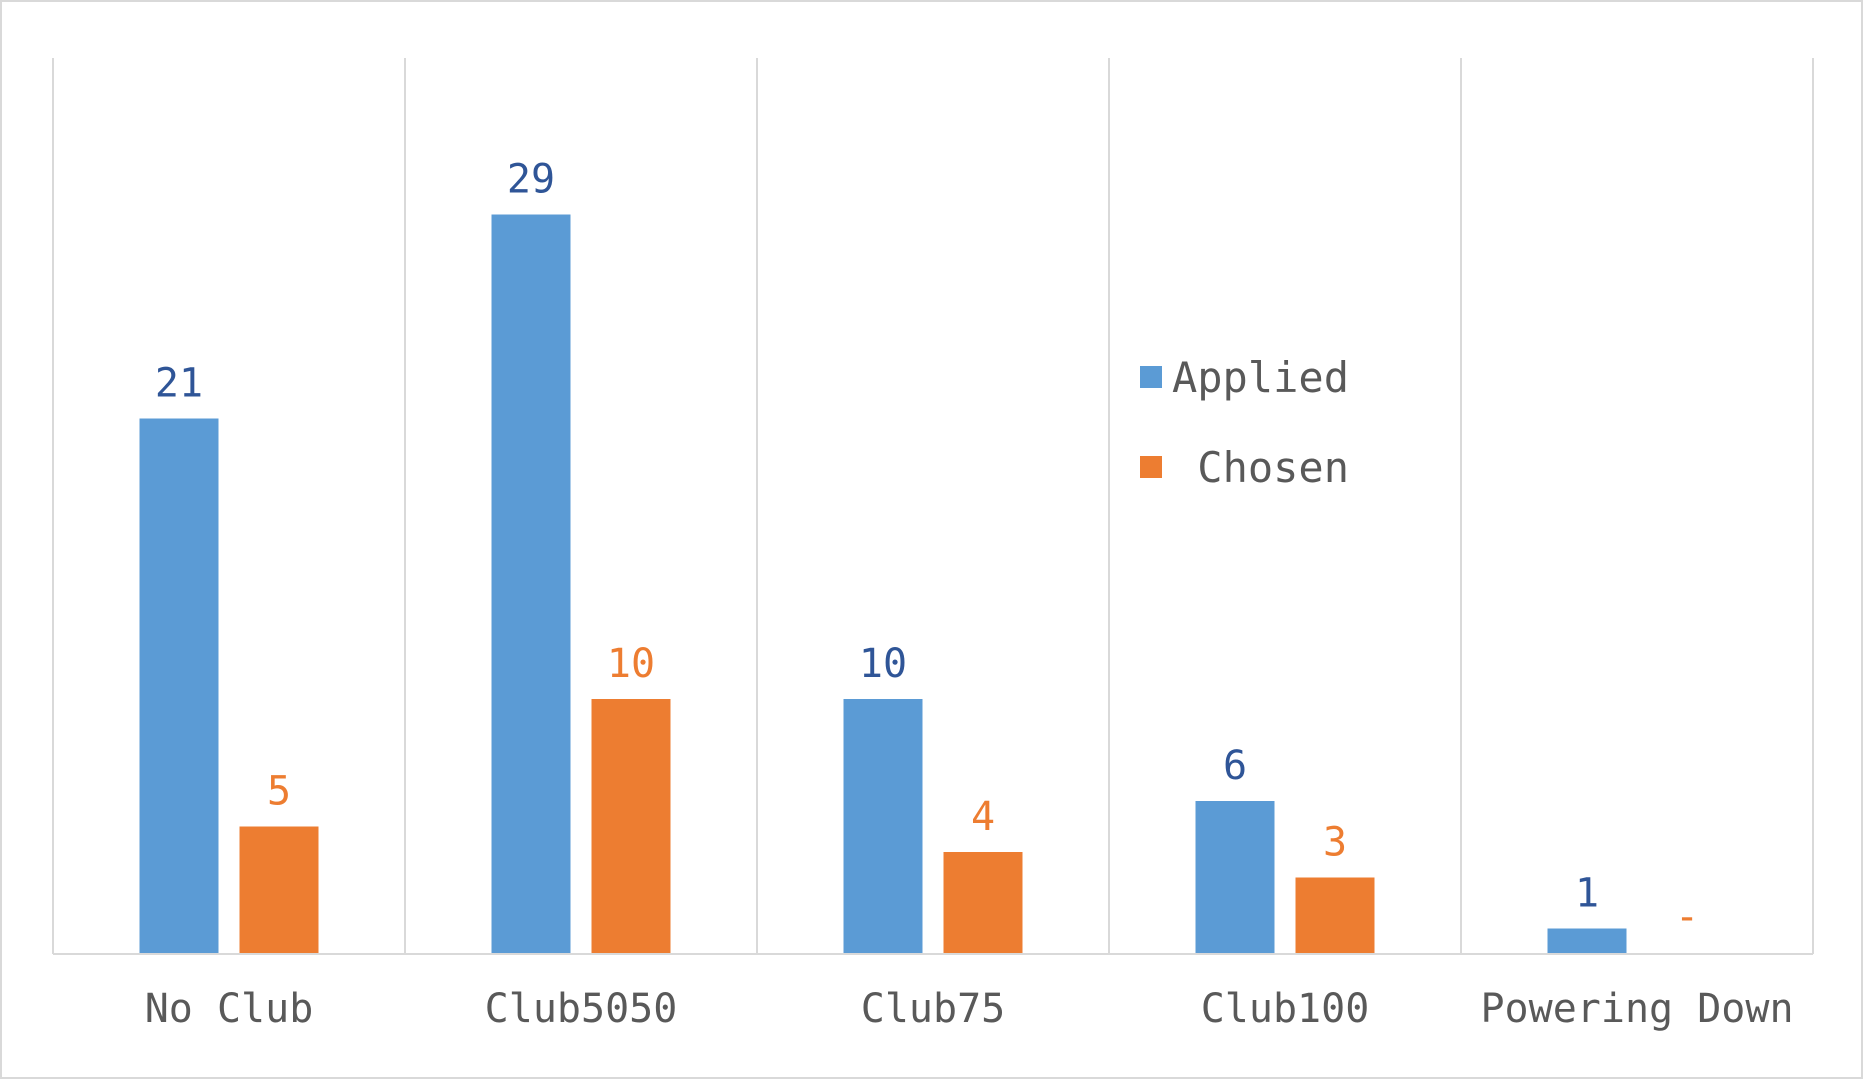  What do you see at coordinates (1587, 894) in the screenshot?
I see `data-label-applied-4: 1` at bounding box center [1587, 894].